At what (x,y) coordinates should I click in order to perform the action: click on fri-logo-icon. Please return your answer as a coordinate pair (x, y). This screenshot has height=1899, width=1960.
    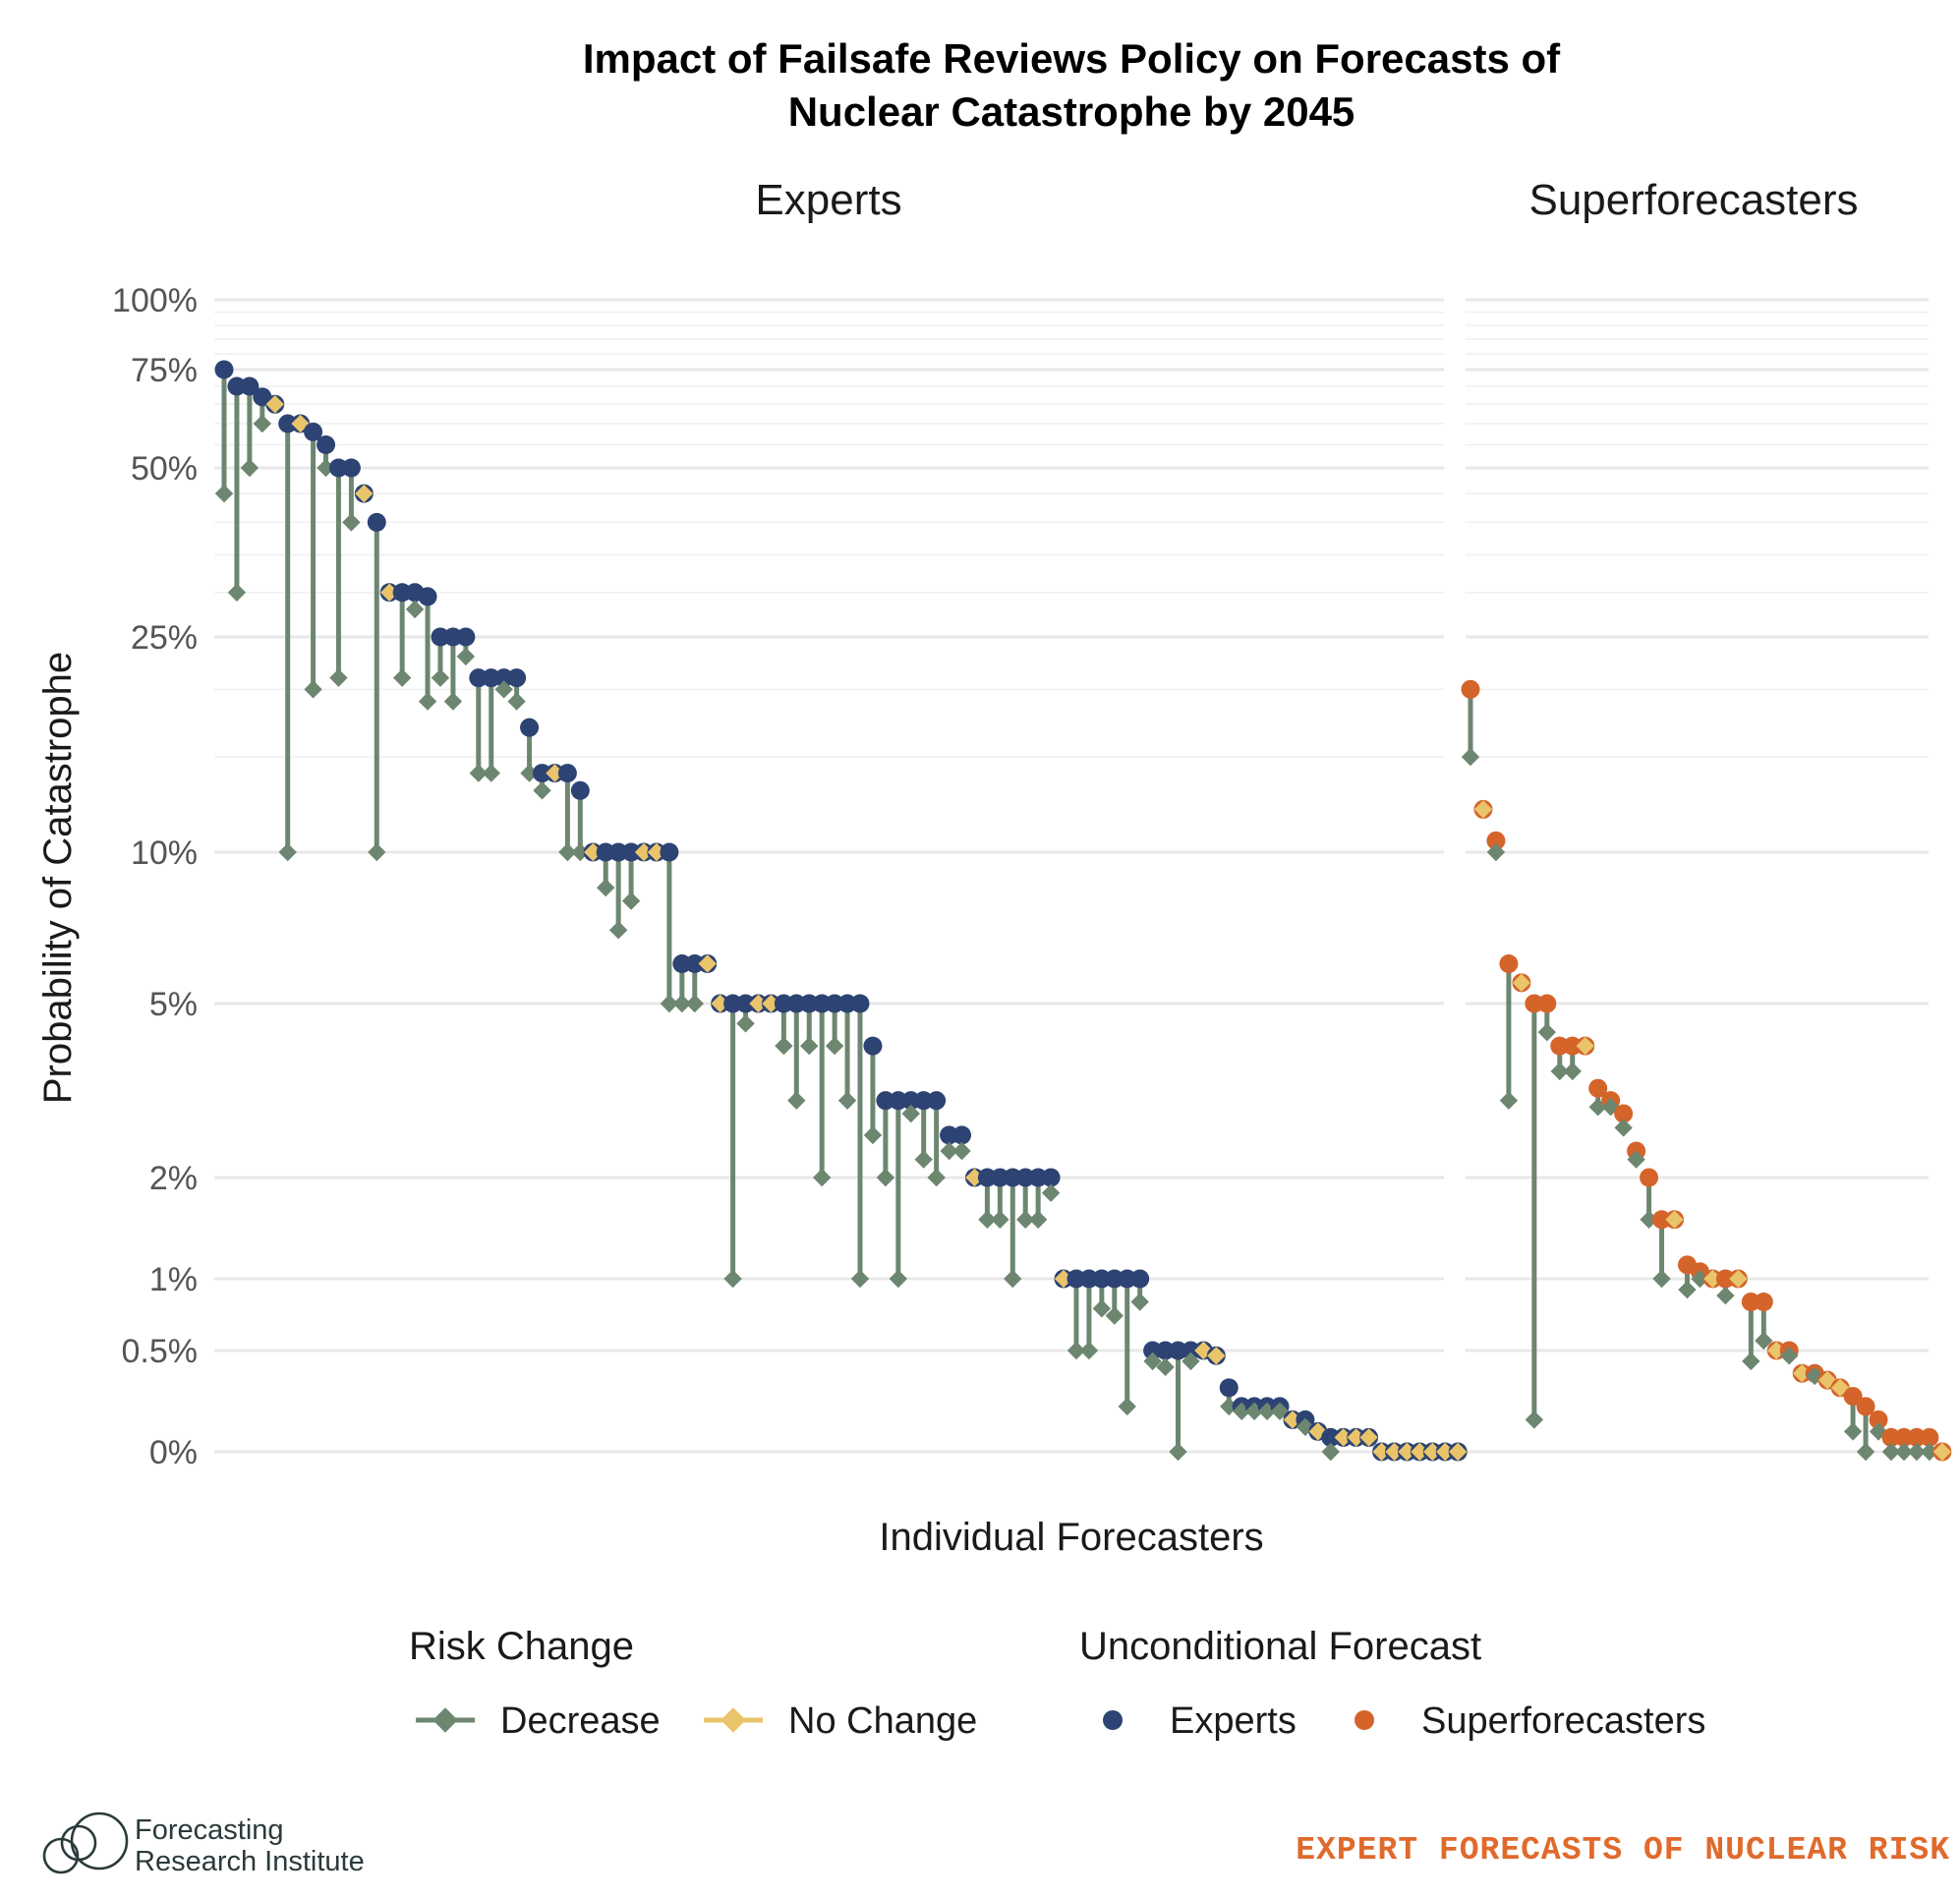
    Looking at the image, I should click on (86, 1843).